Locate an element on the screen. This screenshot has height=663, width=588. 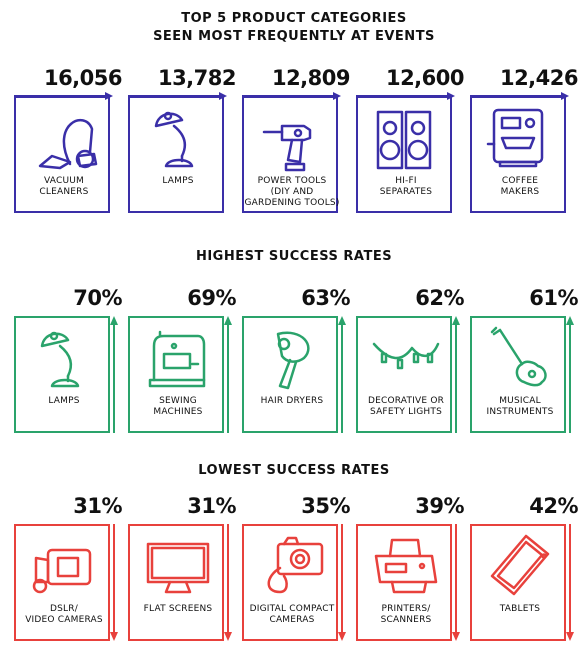
compact-camera-icon is located at coordinates (295, 565).